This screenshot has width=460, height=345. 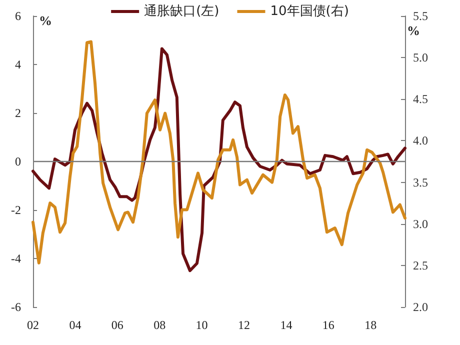 I want to click on y2-axis-title: %, so click(x=413, y=30).